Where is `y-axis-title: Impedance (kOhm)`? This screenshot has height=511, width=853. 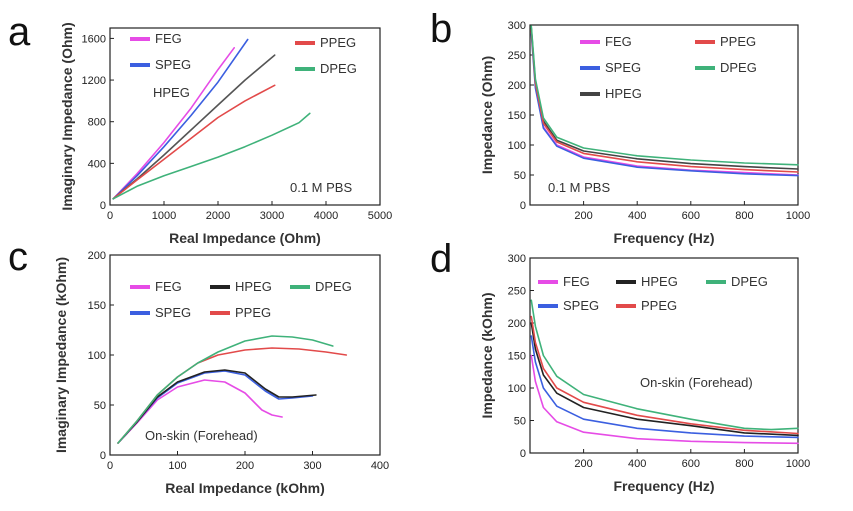
y-axis-title: Impedance (kOhm) is located at coordinates (487, 355).